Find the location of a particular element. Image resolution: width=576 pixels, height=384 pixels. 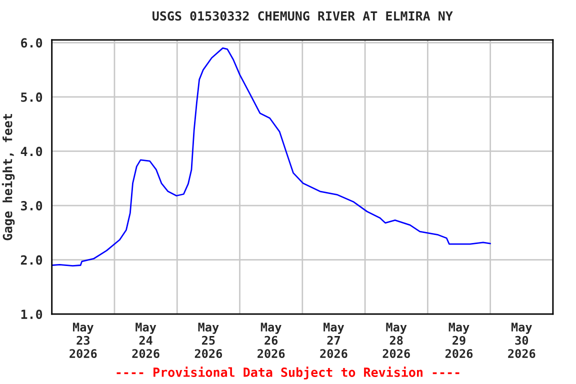

x-tick-label: May 30 2026 is located at coordinates (522, 340).